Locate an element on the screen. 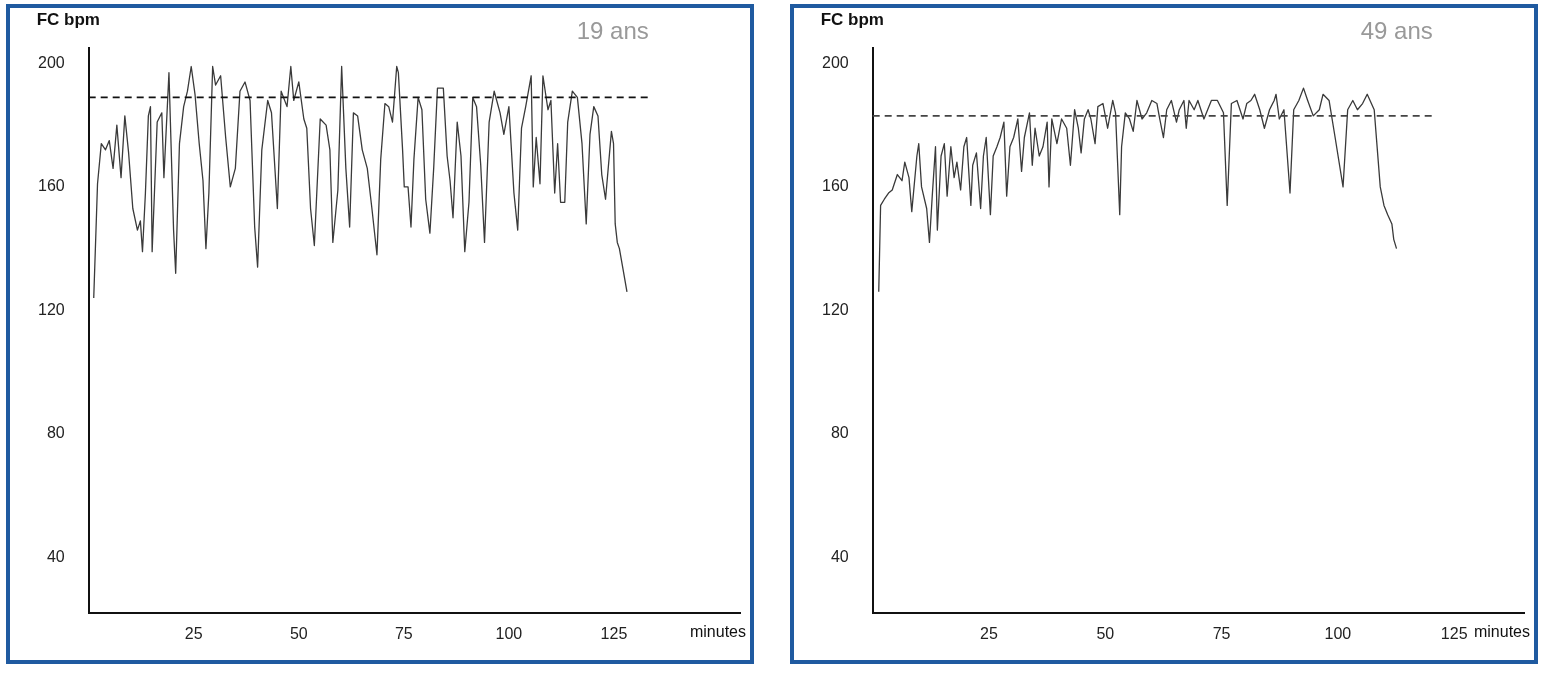 Image resolution: width=1554 pixels, height=675 pixels. text: 19 ans is located at coordinates (612, 30).